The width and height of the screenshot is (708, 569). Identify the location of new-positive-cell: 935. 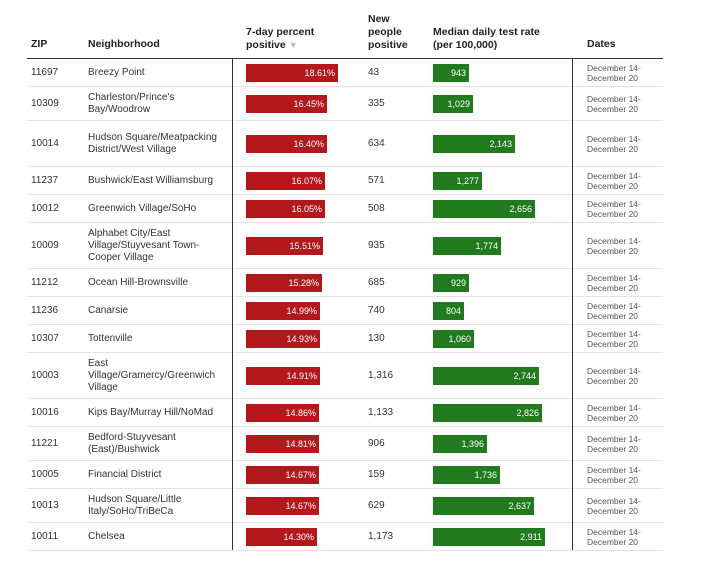
(376, 245).